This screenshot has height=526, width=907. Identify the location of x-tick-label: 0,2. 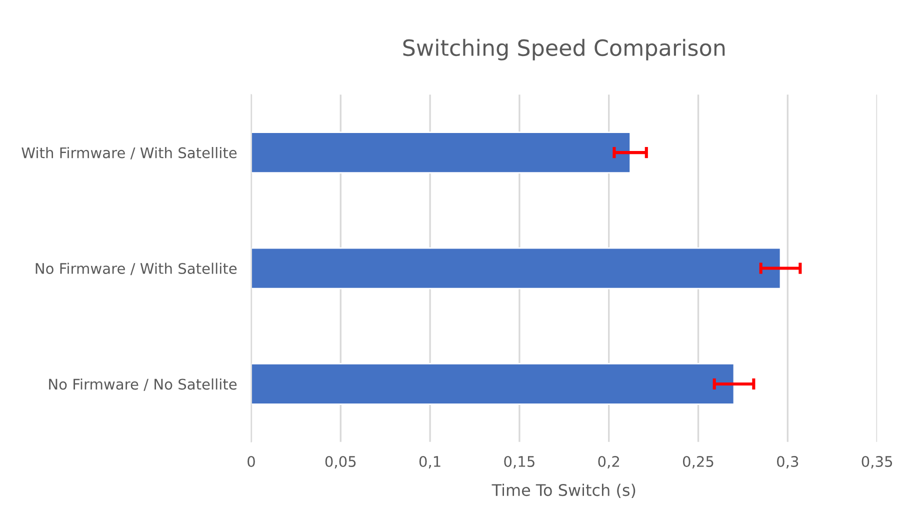
(608, 462).